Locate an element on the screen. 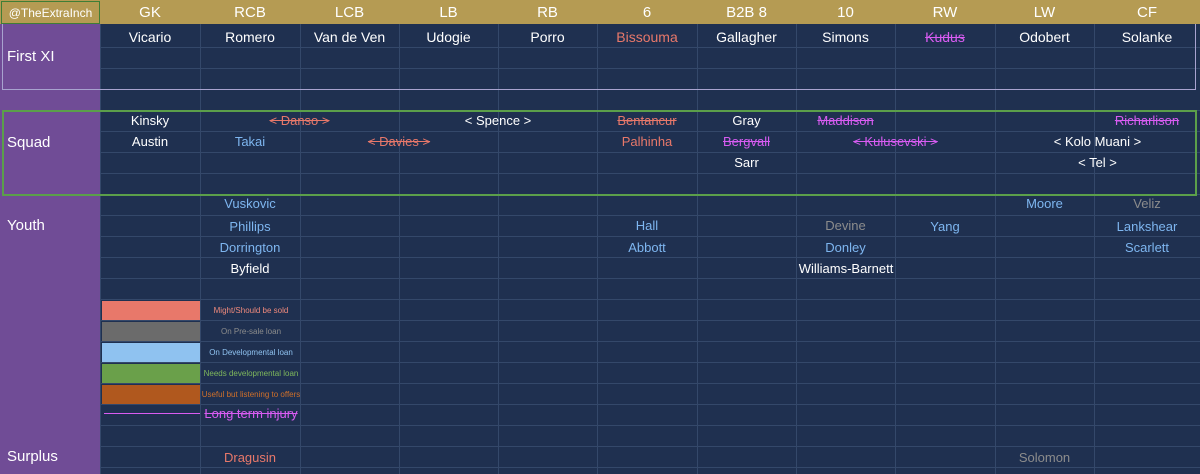 The image size is (1200, 474). player-lankshear: Lankshear is located at coordinates (1147, 226).